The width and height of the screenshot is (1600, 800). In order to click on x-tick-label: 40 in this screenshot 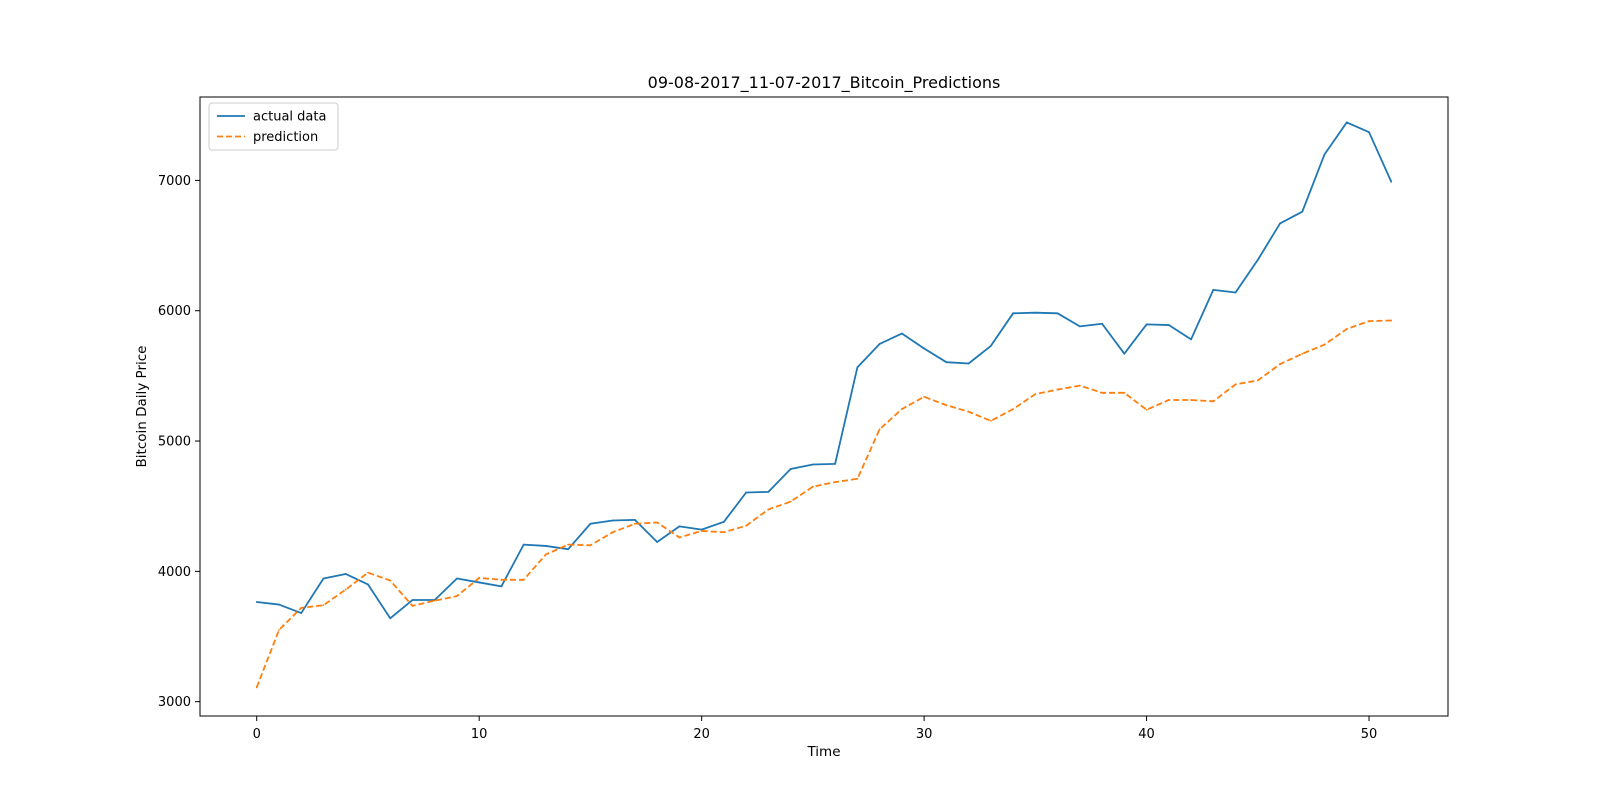, I will do `click(1146, 734)`.